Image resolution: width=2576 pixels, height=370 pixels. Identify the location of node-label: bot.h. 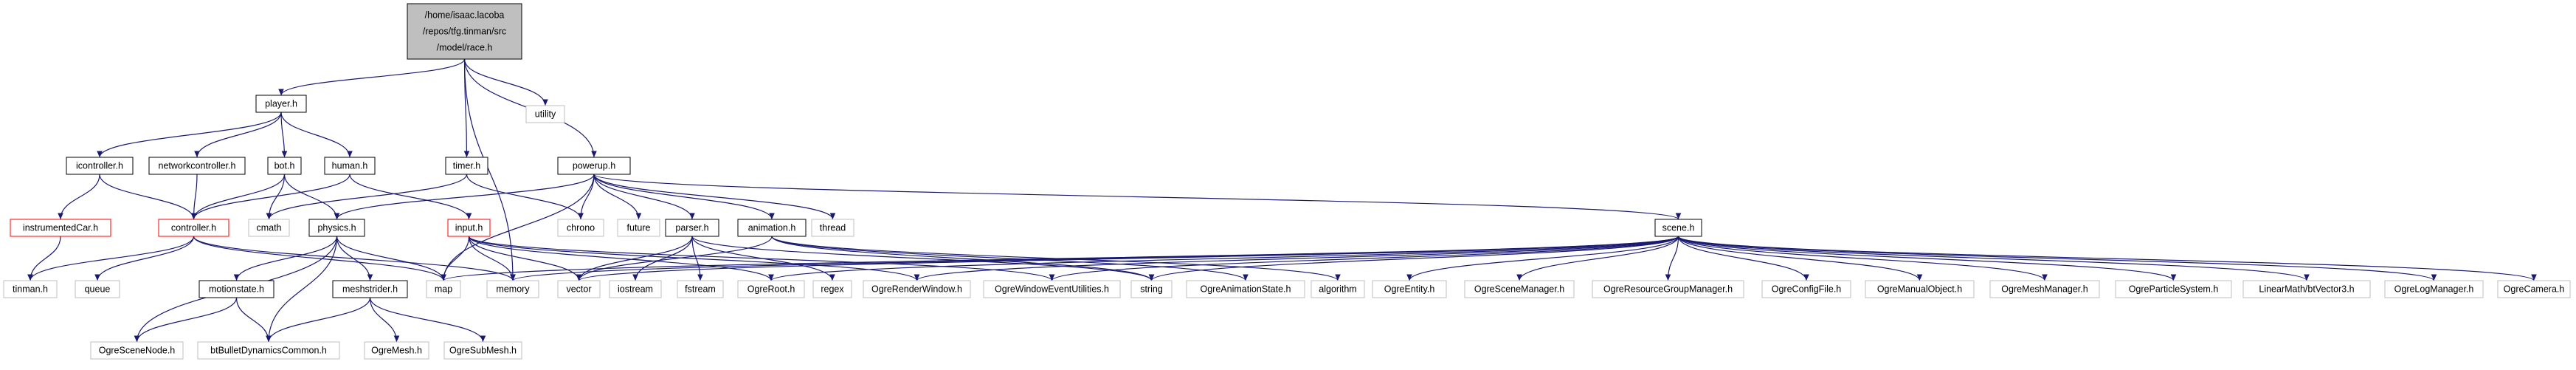
(284, 166).